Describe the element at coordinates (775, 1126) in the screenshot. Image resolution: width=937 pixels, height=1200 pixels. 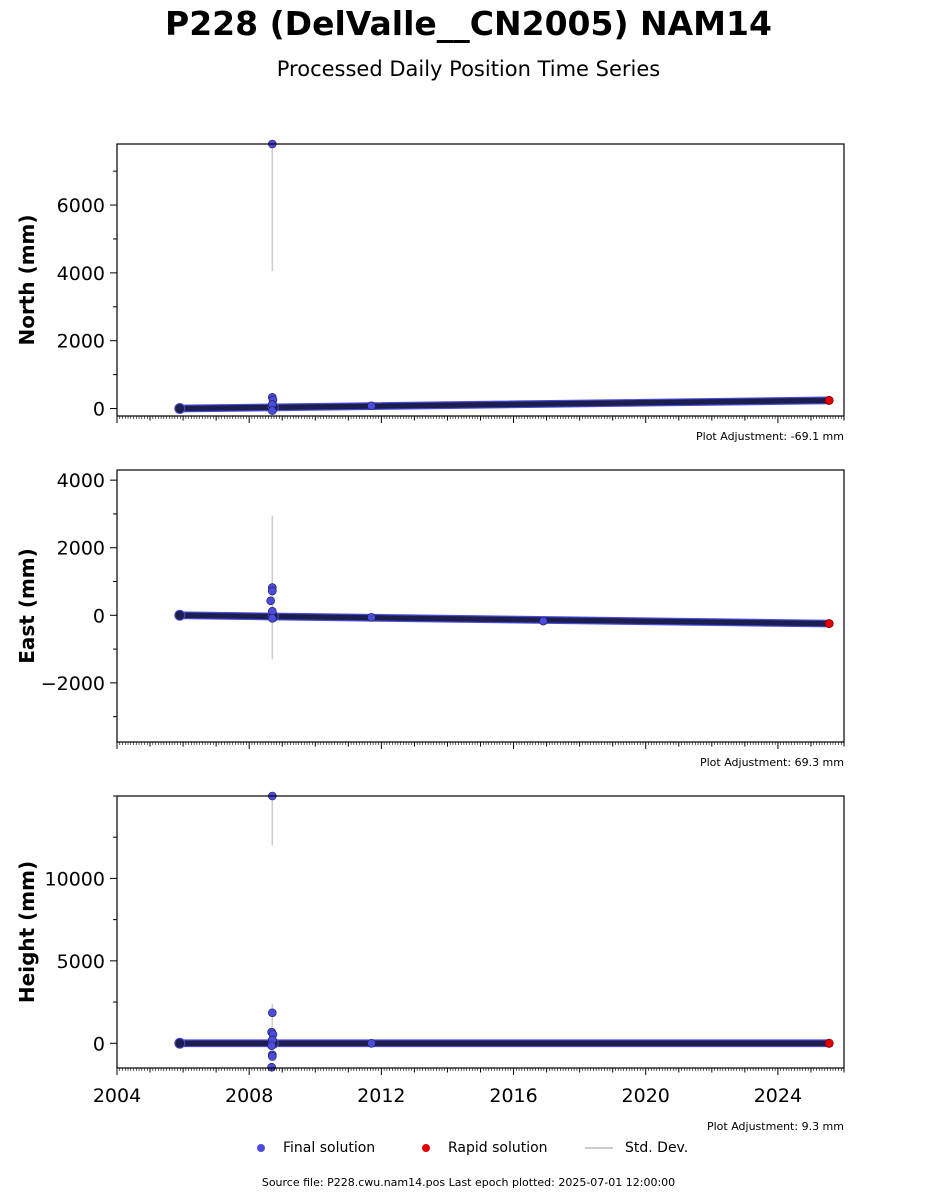
I see `panel-3-plot-adjustment: Plot Adjustment: 9.3 mm` at that location.